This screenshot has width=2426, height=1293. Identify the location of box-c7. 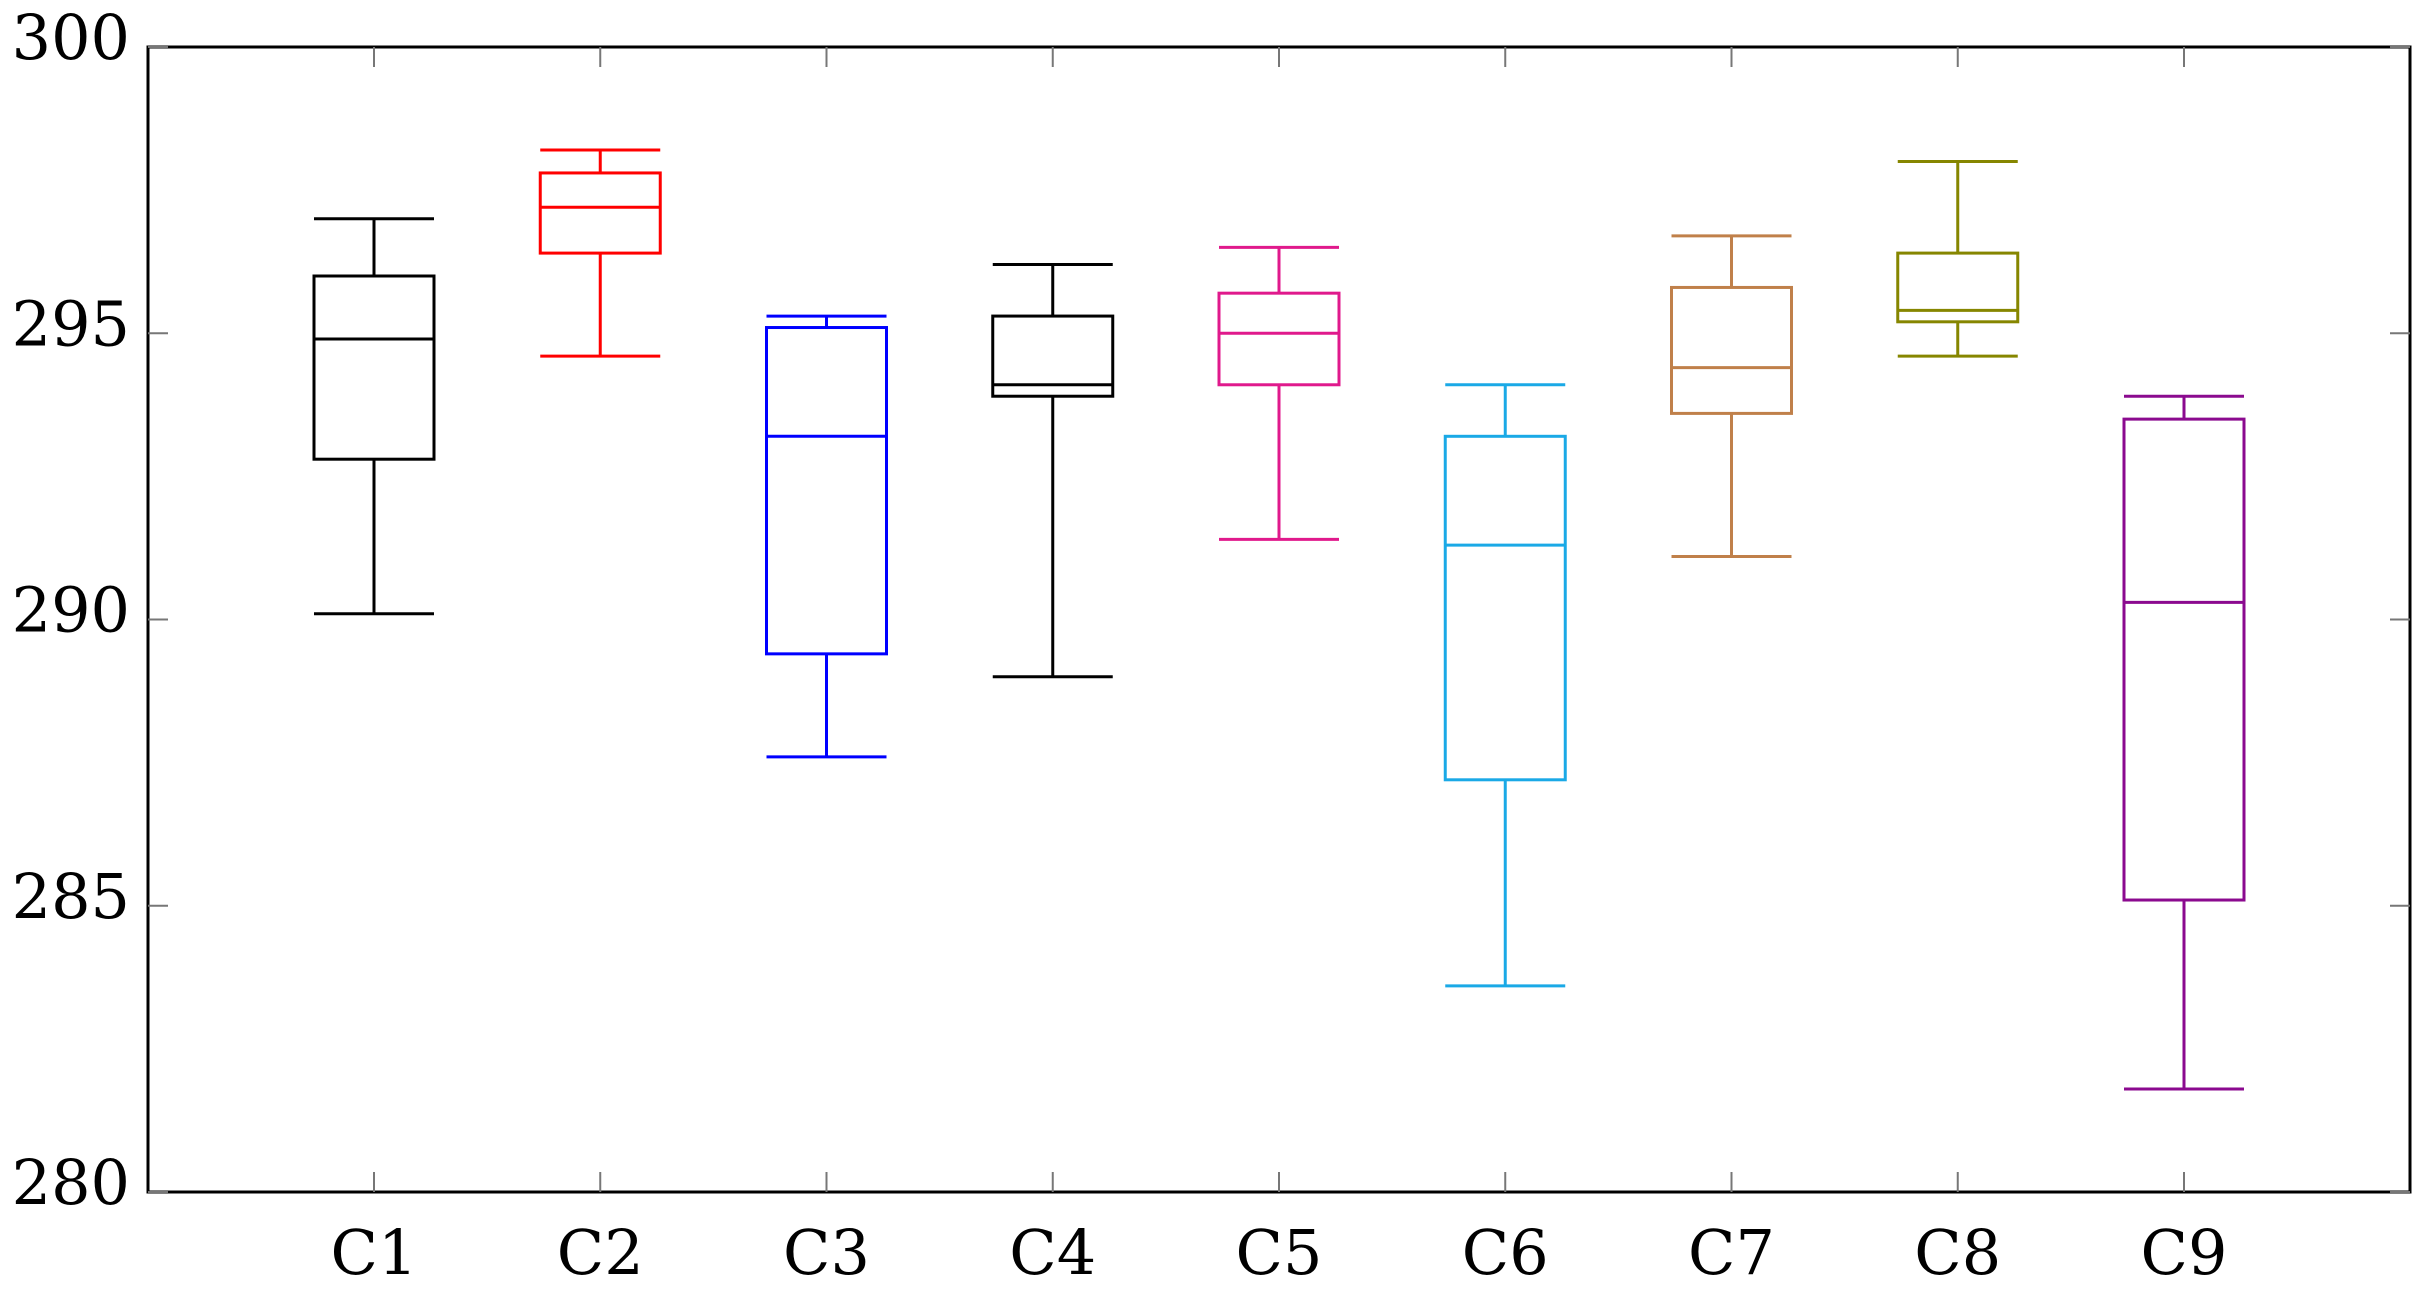
(1731, 396).